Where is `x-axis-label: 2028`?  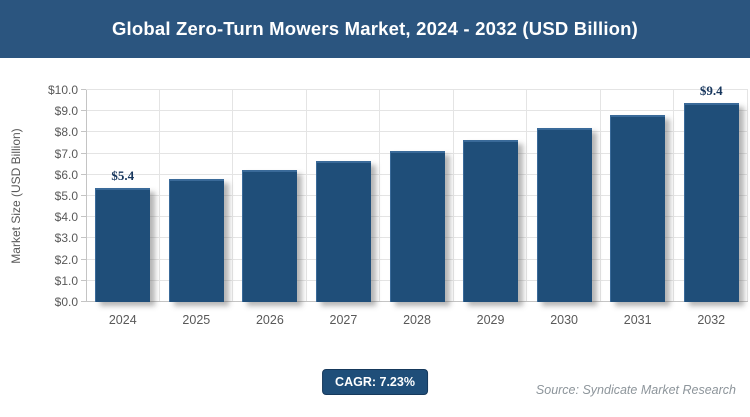 x-axis-label: 2028 is located at coordinates (417, 320).